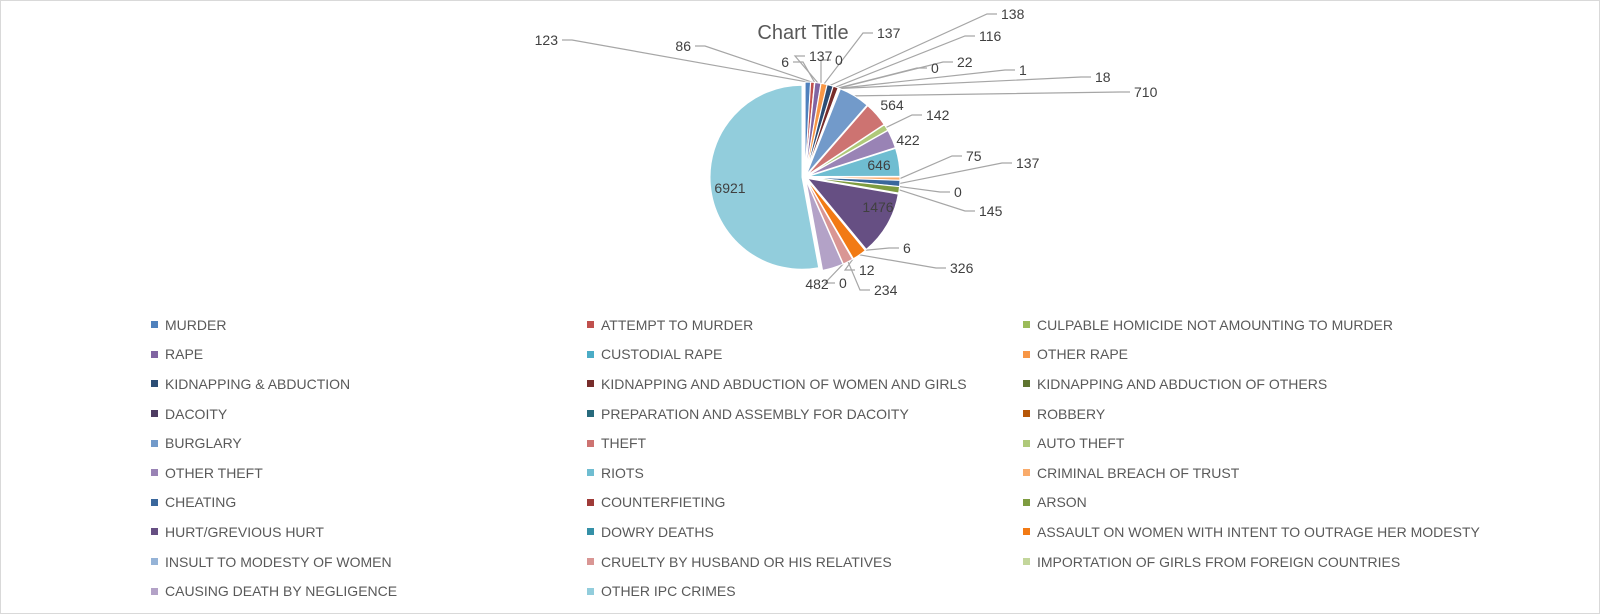 The height and width of the screenshot is (614, 1600). Describe the element at coordinates (214, 472) in the screenshot. I see `legend-label: OTHER THEFT` at that location.